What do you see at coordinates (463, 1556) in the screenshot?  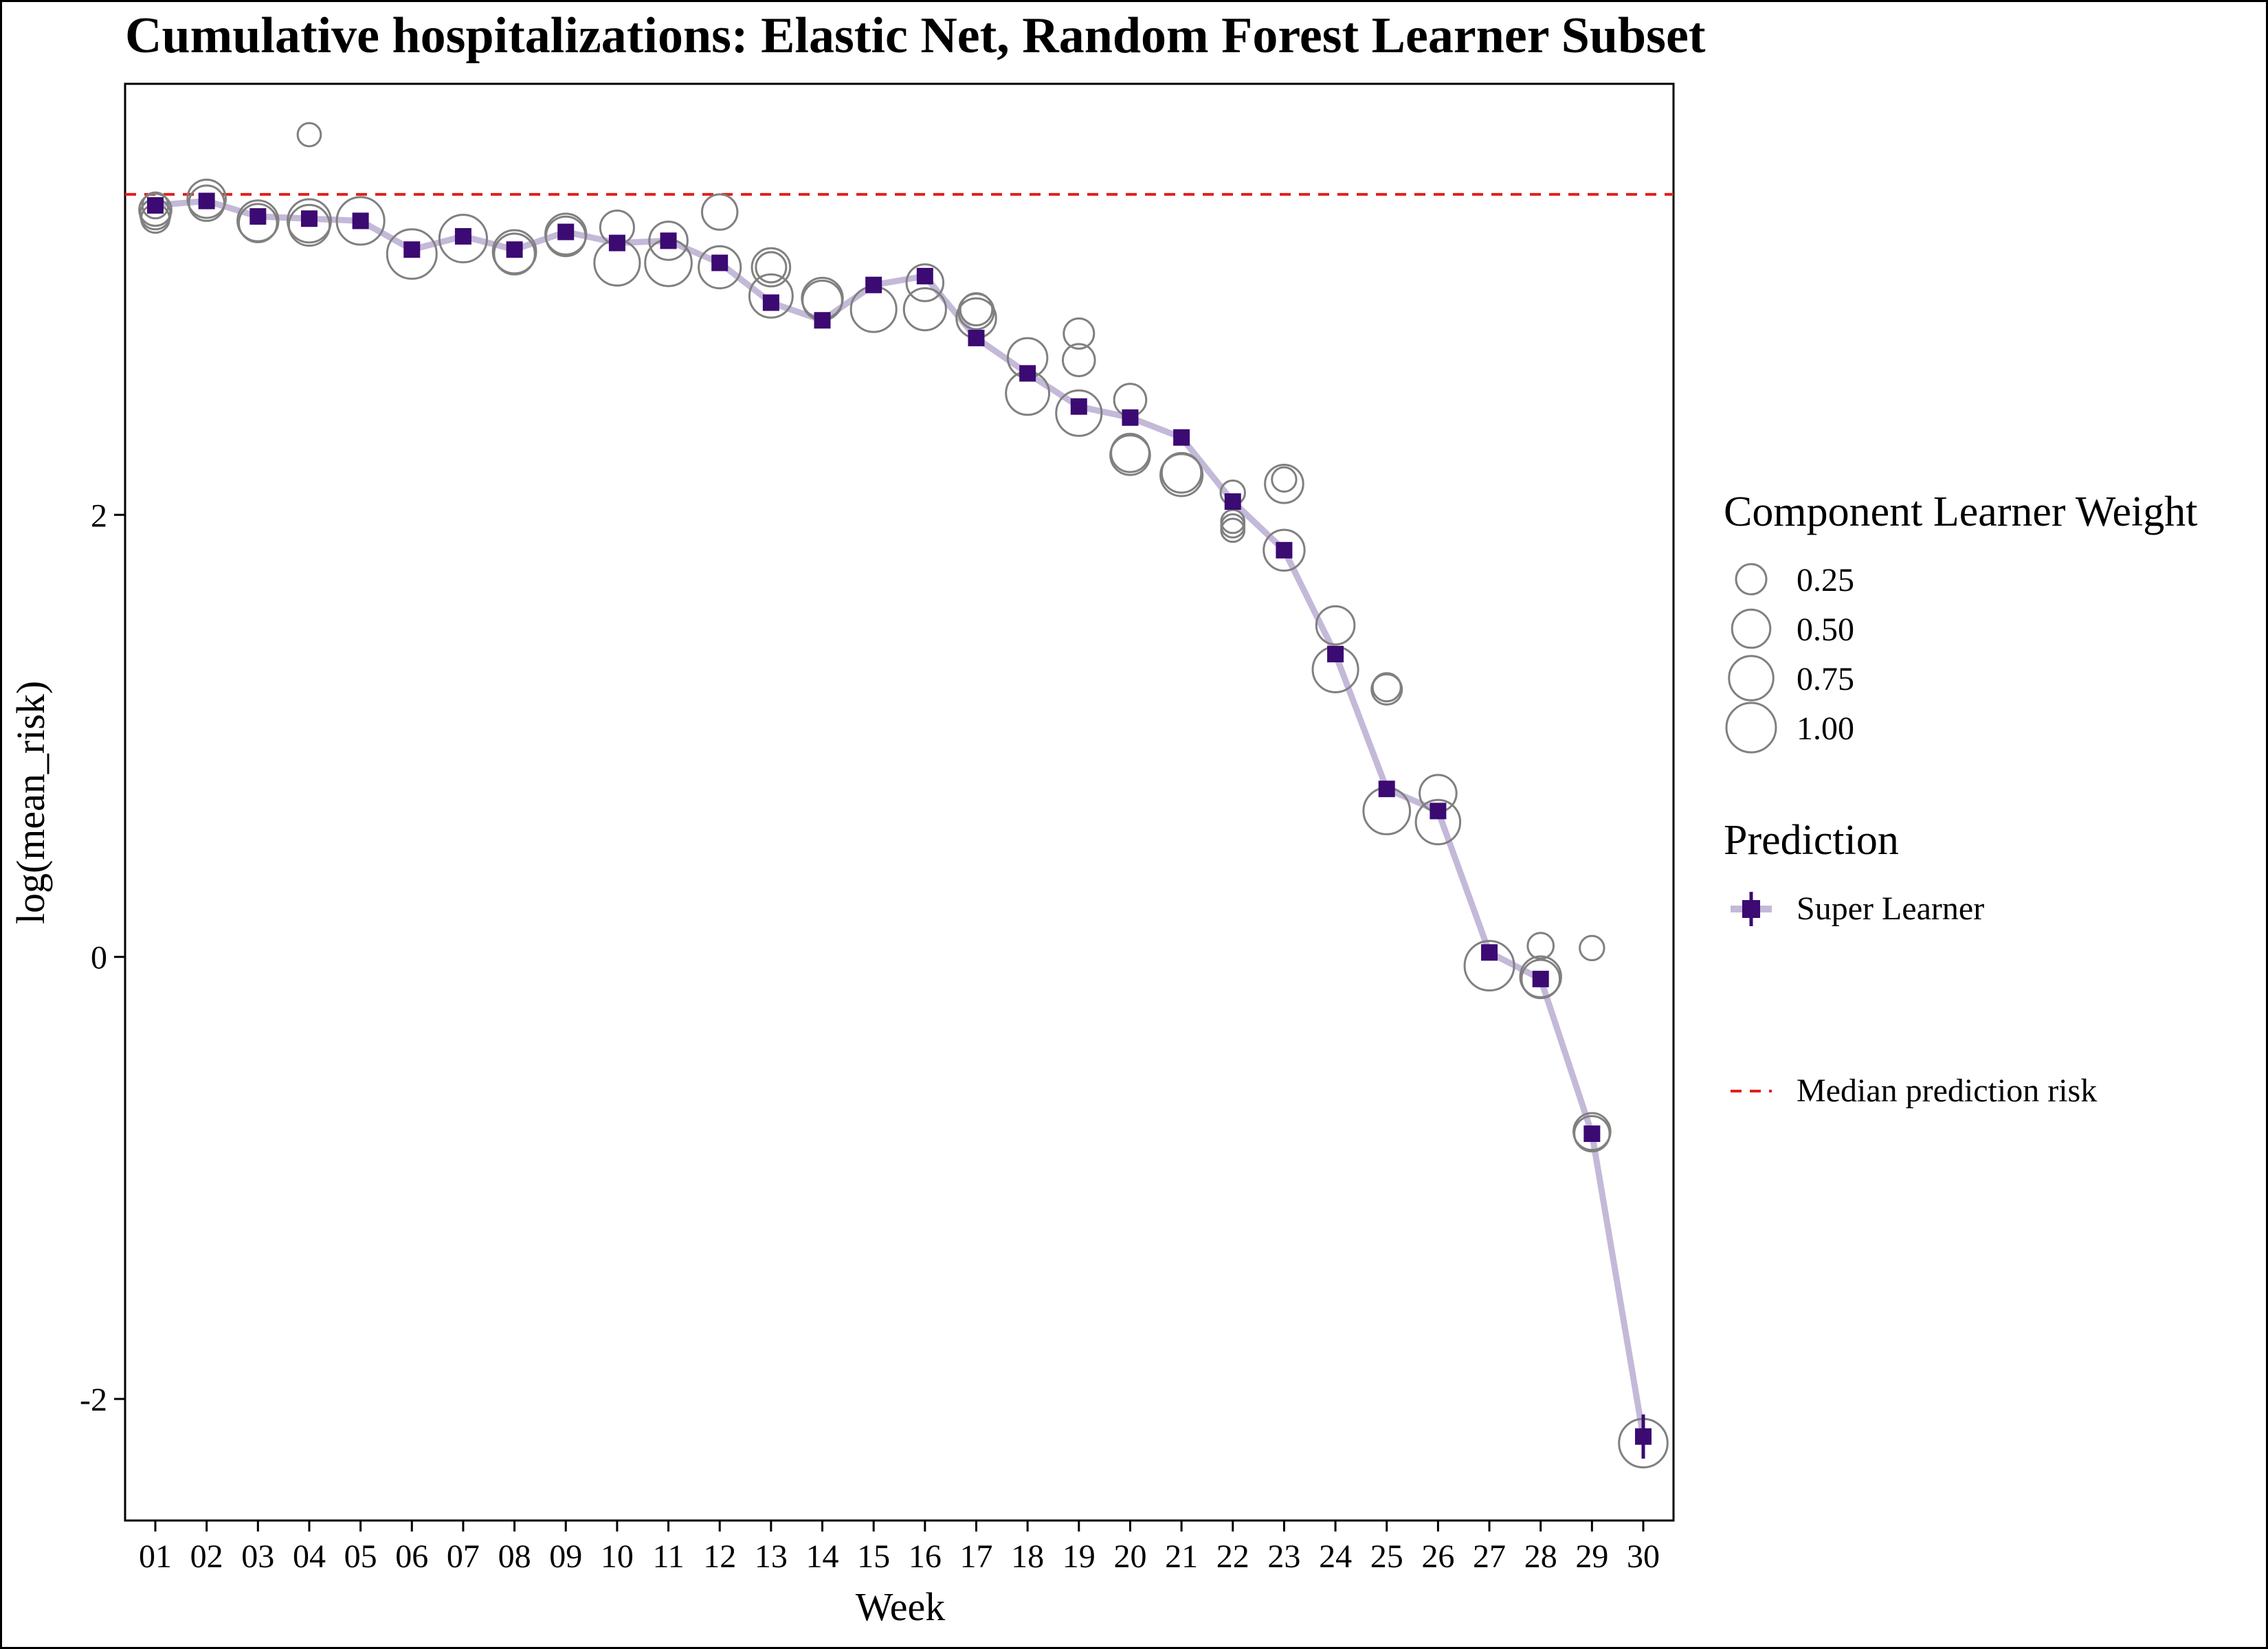 I see `x-tick-label: 07` at bounding box center [463, 1556].